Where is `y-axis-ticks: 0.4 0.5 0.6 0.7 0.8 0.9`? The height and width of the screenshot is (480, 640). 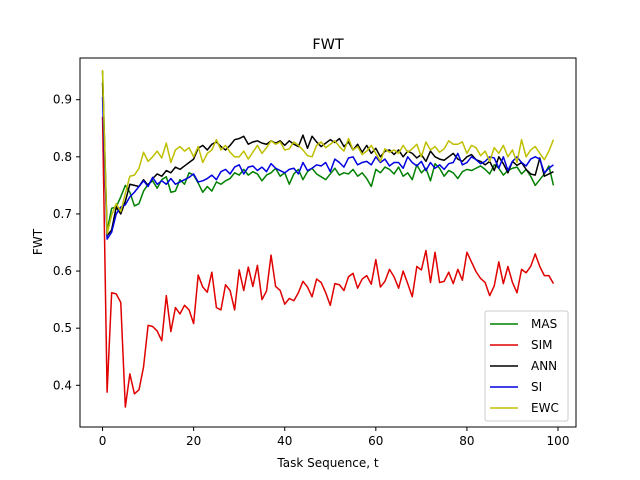 y-axis-ticks: 0.4 0.5 0.6 0.7 0.8 0.9 is located at coordinates (66, 242).